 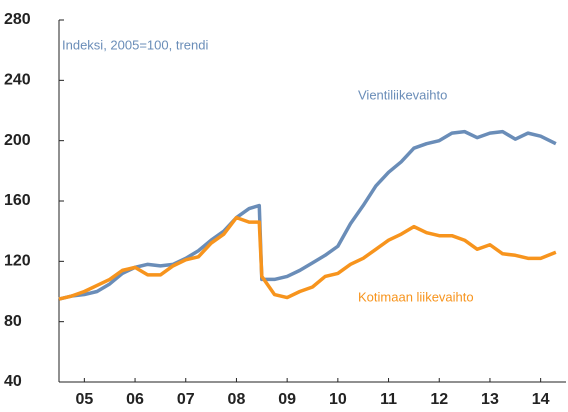 What do you see at coordinates (490, 399) in the screenshot?
I see `x-tick-label: 13` at bounding box center [490, 399].